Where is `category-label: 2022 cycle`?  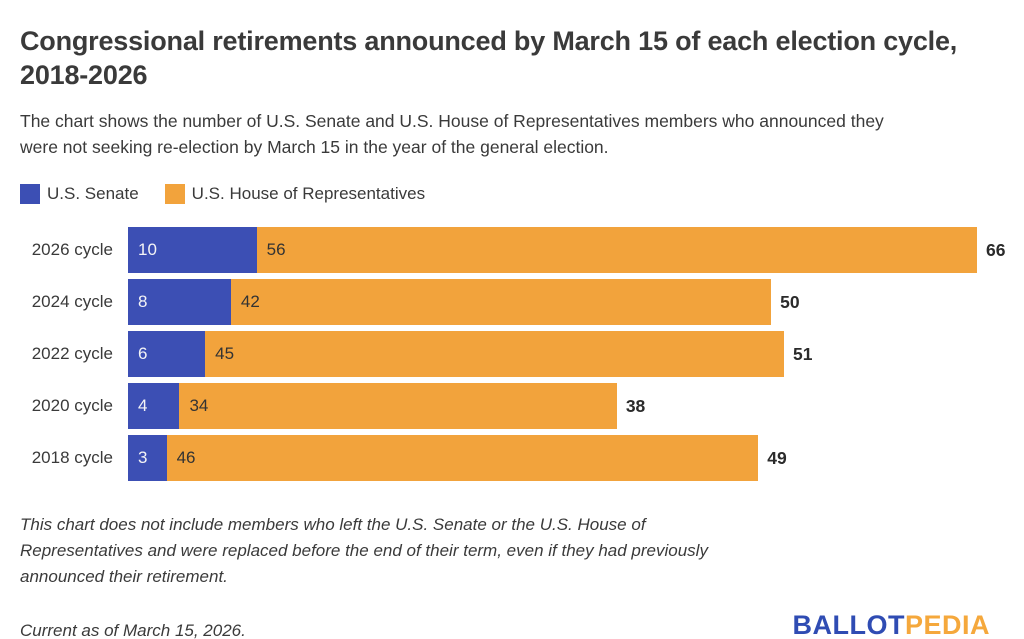
category-label: 2022 cycle is located at coordinates (72, 353).